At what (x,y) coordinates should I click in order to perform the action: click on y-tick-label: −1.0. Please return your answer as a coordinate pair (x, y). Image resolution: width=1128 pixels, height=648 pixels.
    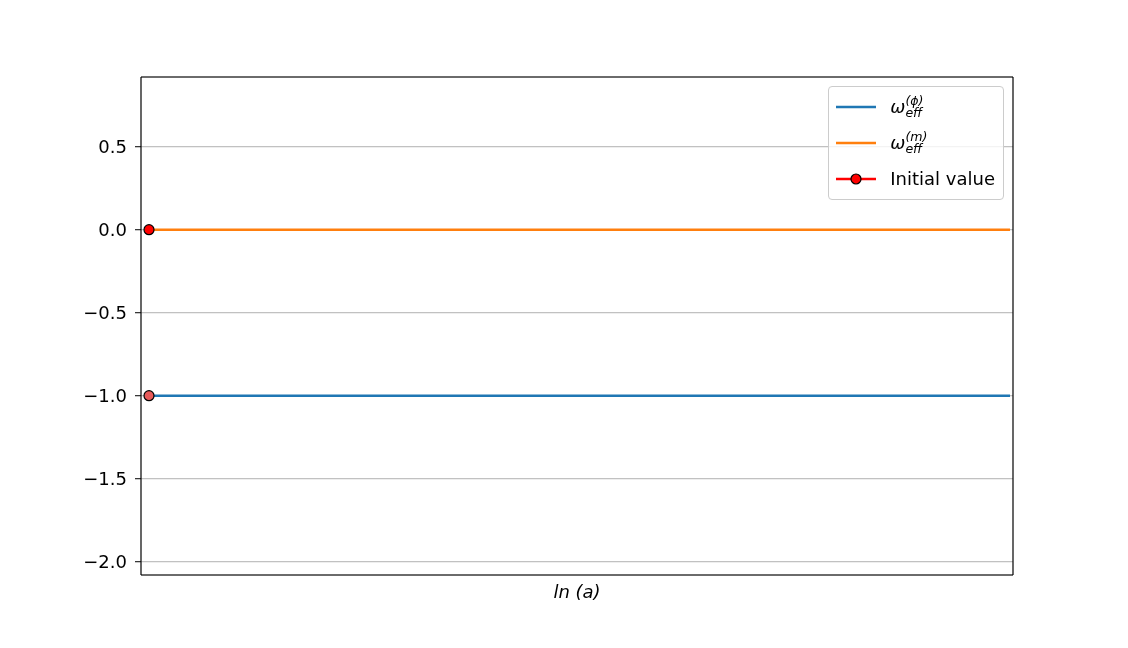
    Looking at the image, I should click on (105, 396).